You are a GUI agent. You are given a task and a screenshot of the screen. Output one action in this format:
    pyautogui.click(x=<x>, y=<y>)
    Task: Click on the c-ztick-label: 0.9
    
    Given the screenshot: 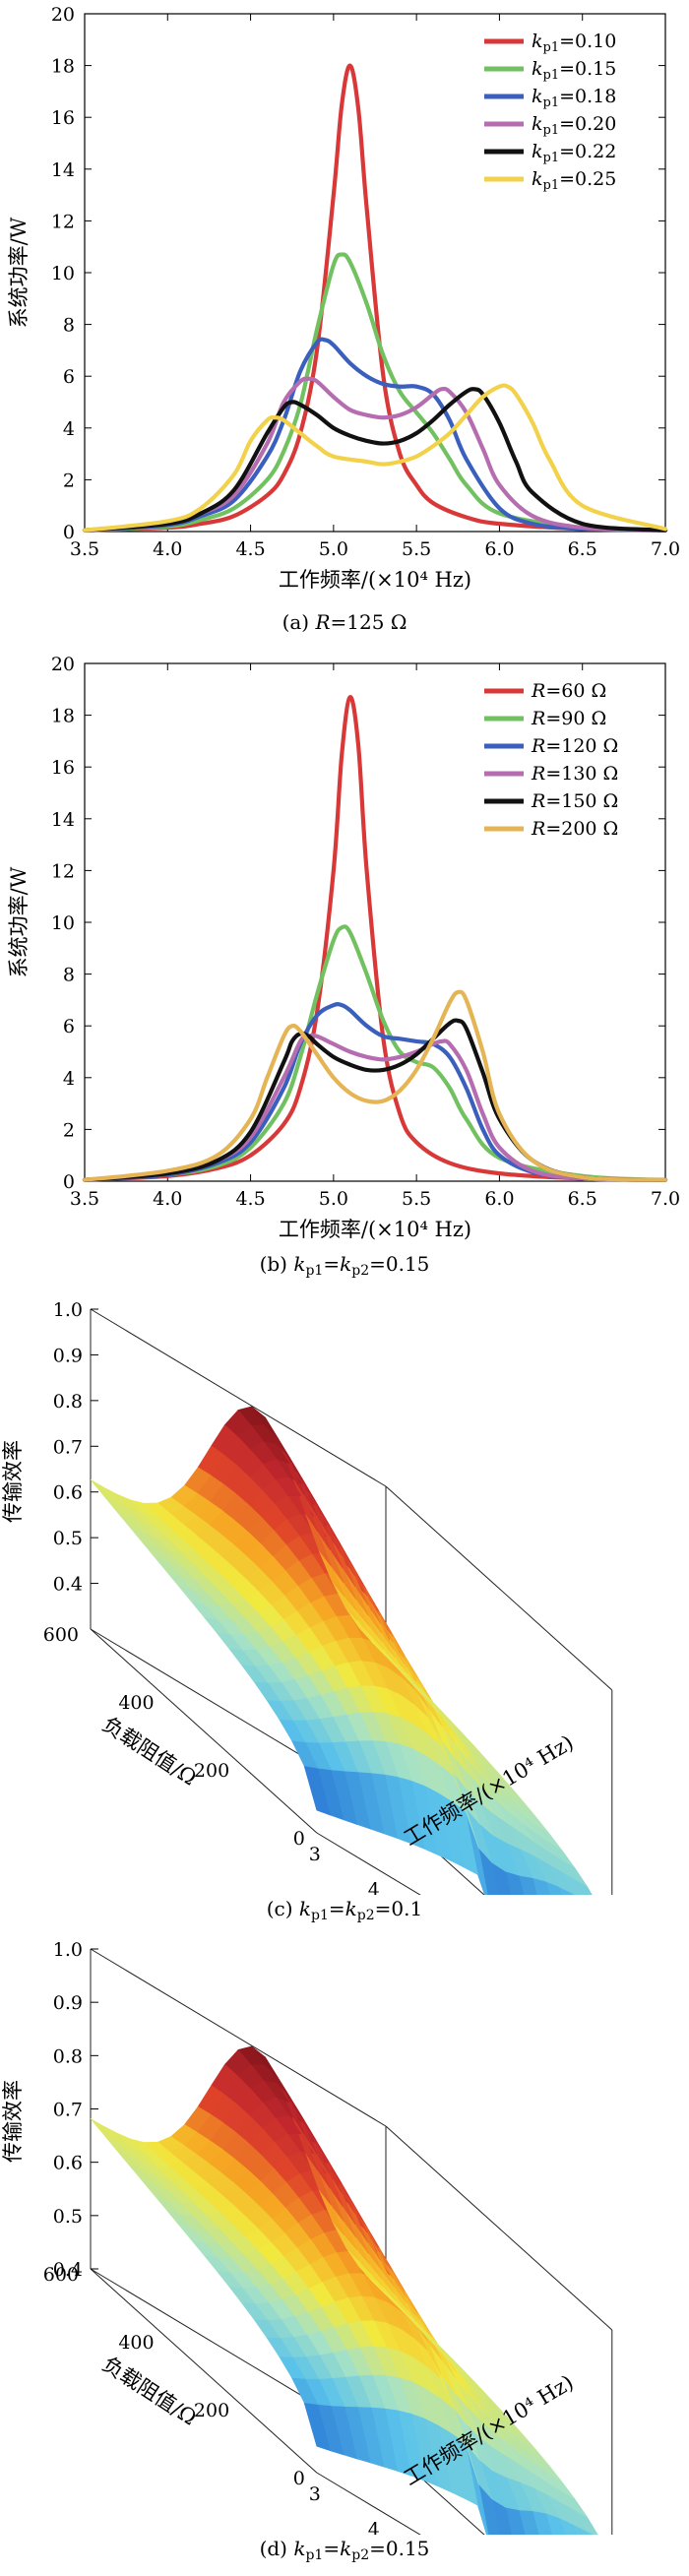 What is the action you would take?
    pyautogui.click(x=68, y=1356)
    